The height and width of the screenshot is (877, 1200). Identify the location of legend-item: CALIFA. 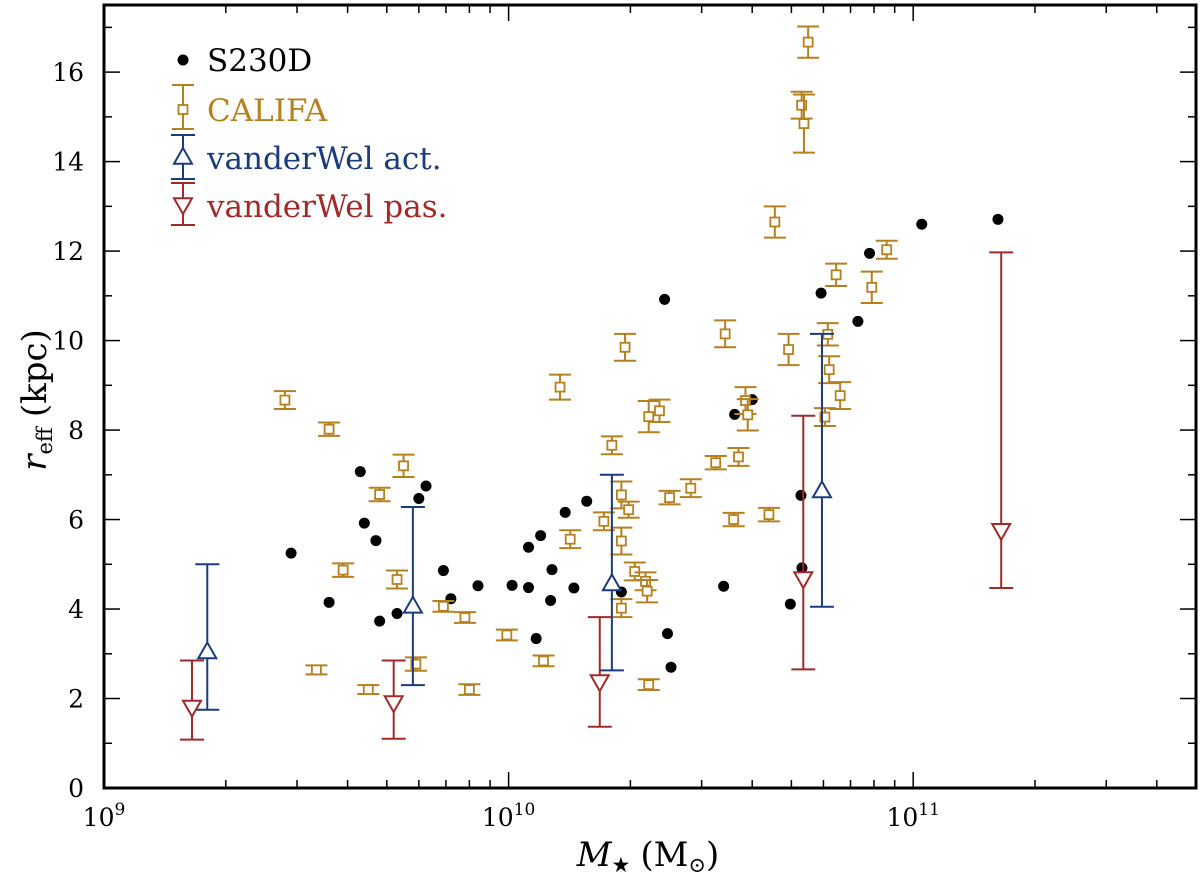
(250, 107).